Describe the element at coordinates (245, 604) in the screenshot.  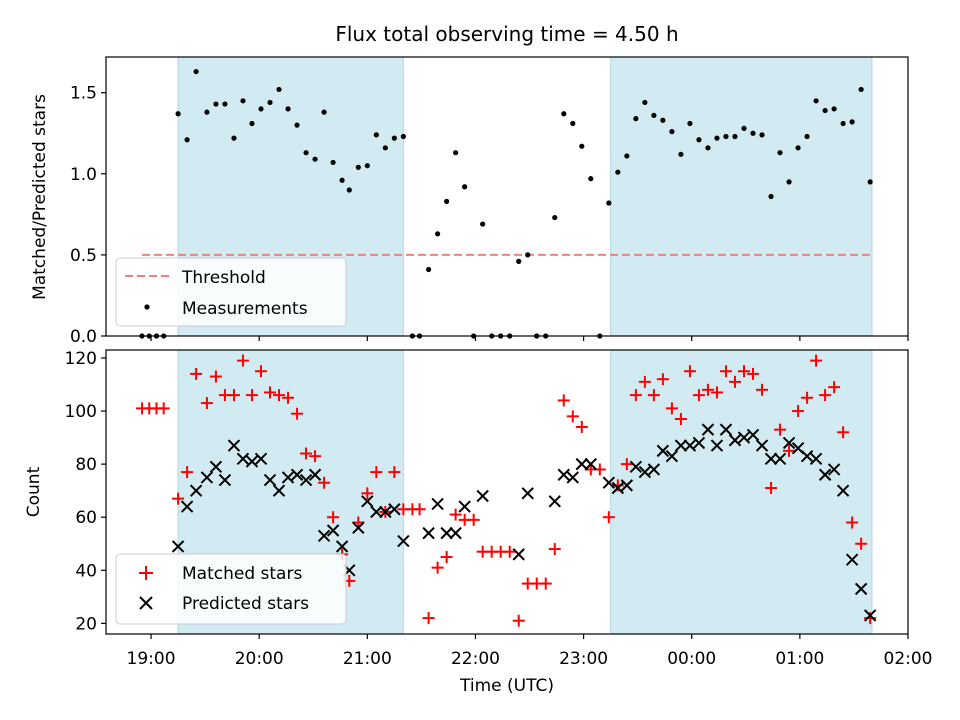
I see `legend-predicted-label: Predicted stars` at that location.